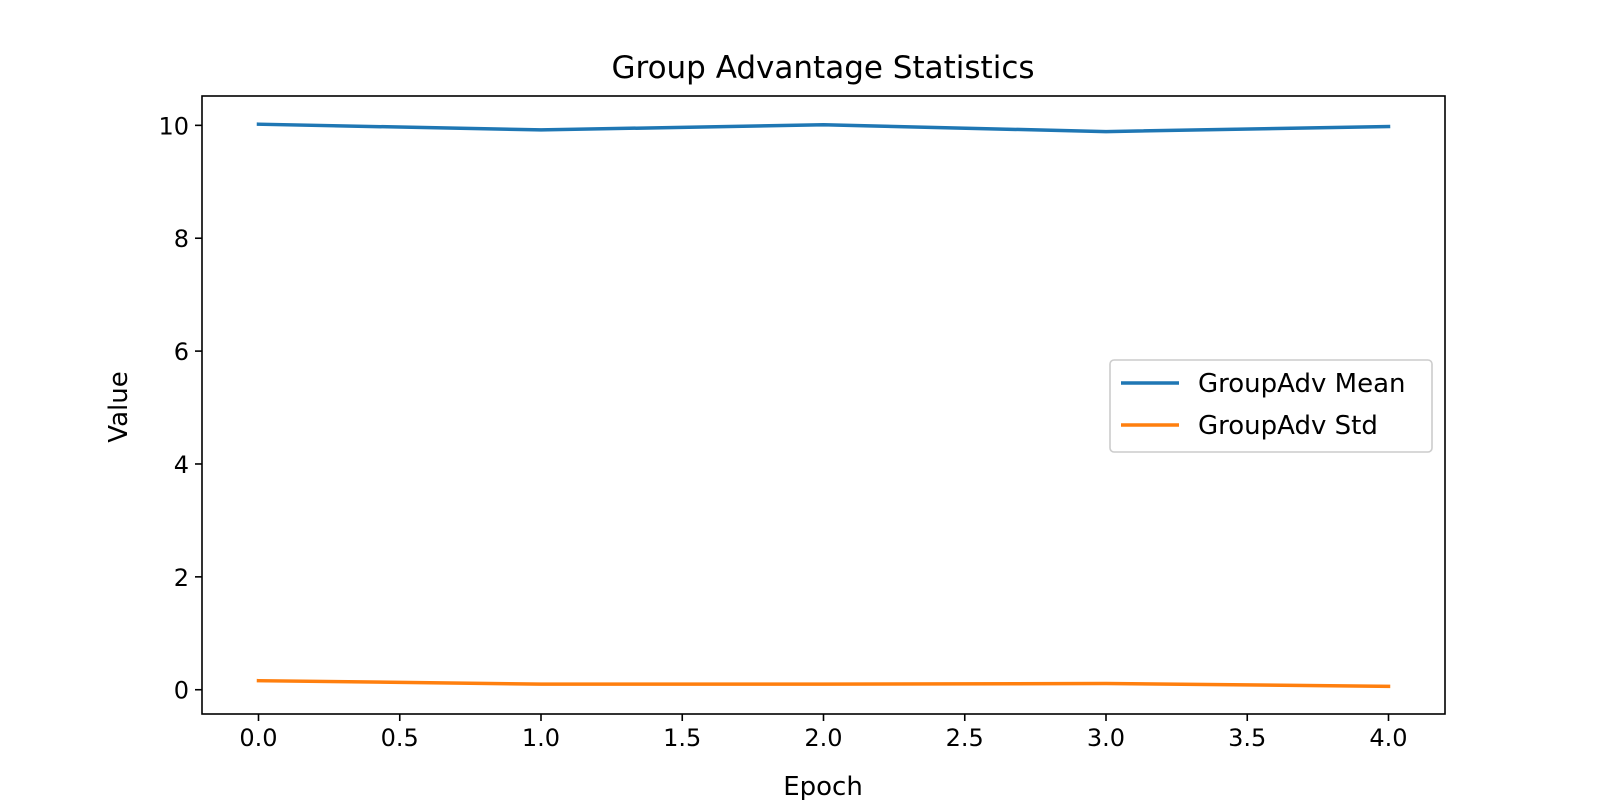 This screenshot has width=1600, height=800. What do you see at coordinates (181, 465) in the screenshot?
I see `y-tick-label: 4` at bounding box center [181, 465].